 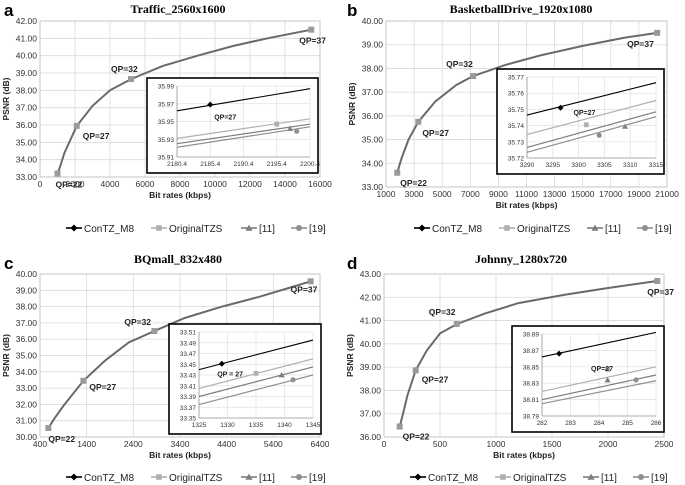 I want to click on qp-label: QP=22, so click(x=69, y=185).